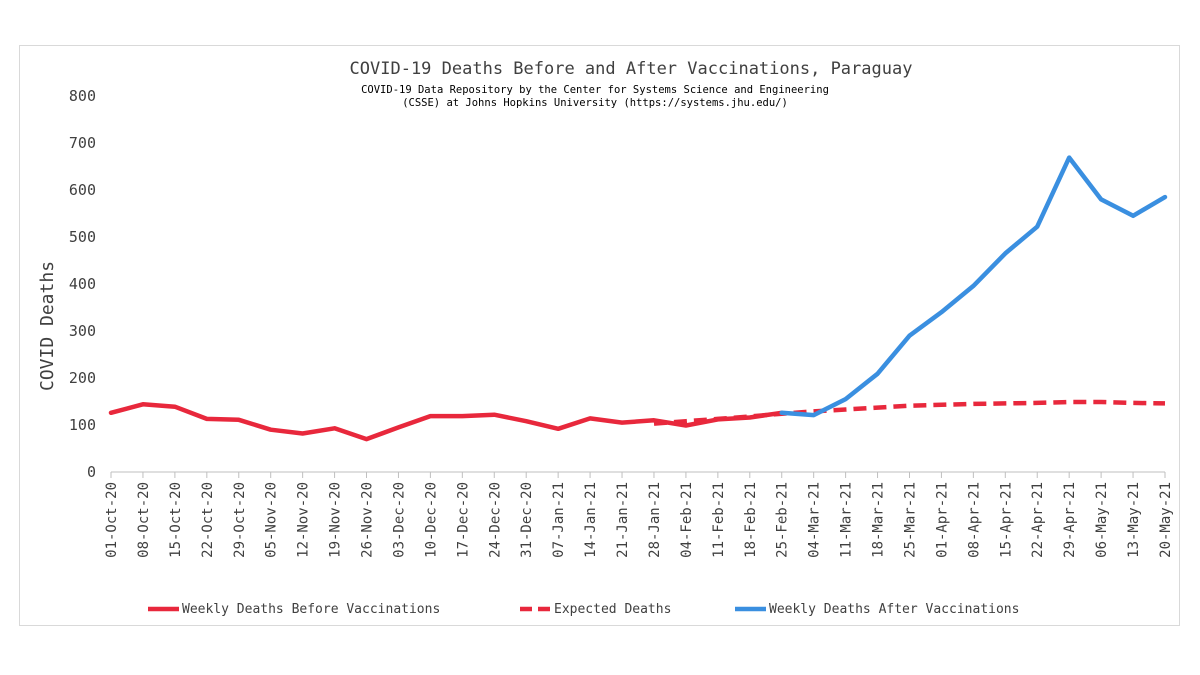 The image size is (1200, 675). I want to click on x-tick-label: 28-Jan-21, so click(655, 520).